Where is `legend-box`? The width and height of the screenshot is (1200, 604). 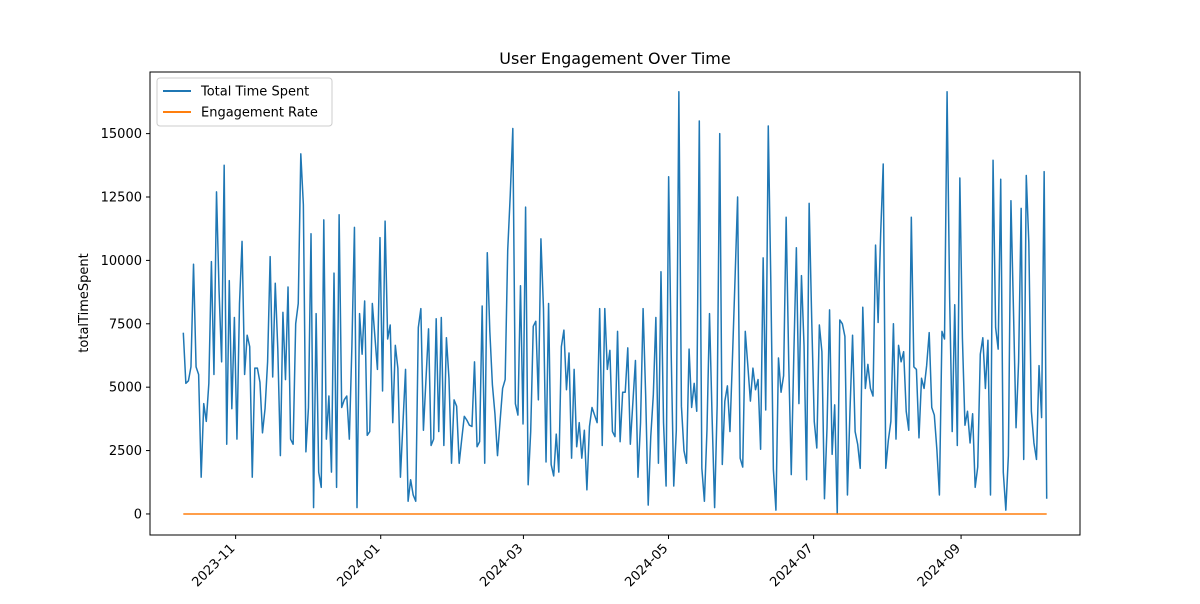
legend-box is located at coordinates (244, 102).